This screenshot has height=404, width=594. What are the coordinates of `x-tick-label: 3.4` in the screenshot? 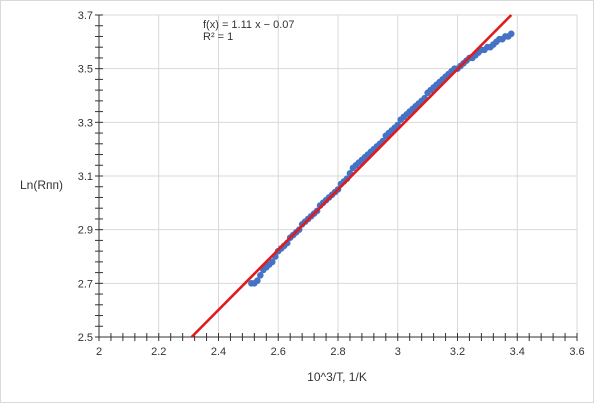 It's located at (517, 352).